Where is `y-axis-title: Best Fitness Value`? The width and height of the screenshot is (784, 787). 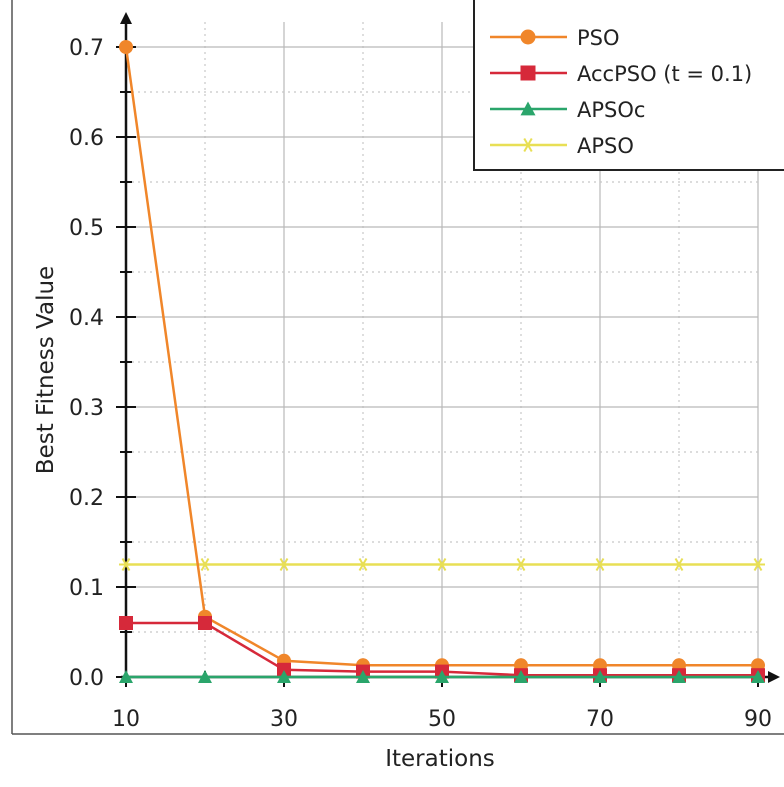 y-axis-title: Best Fitness Value is located at coordinates (46, 370).